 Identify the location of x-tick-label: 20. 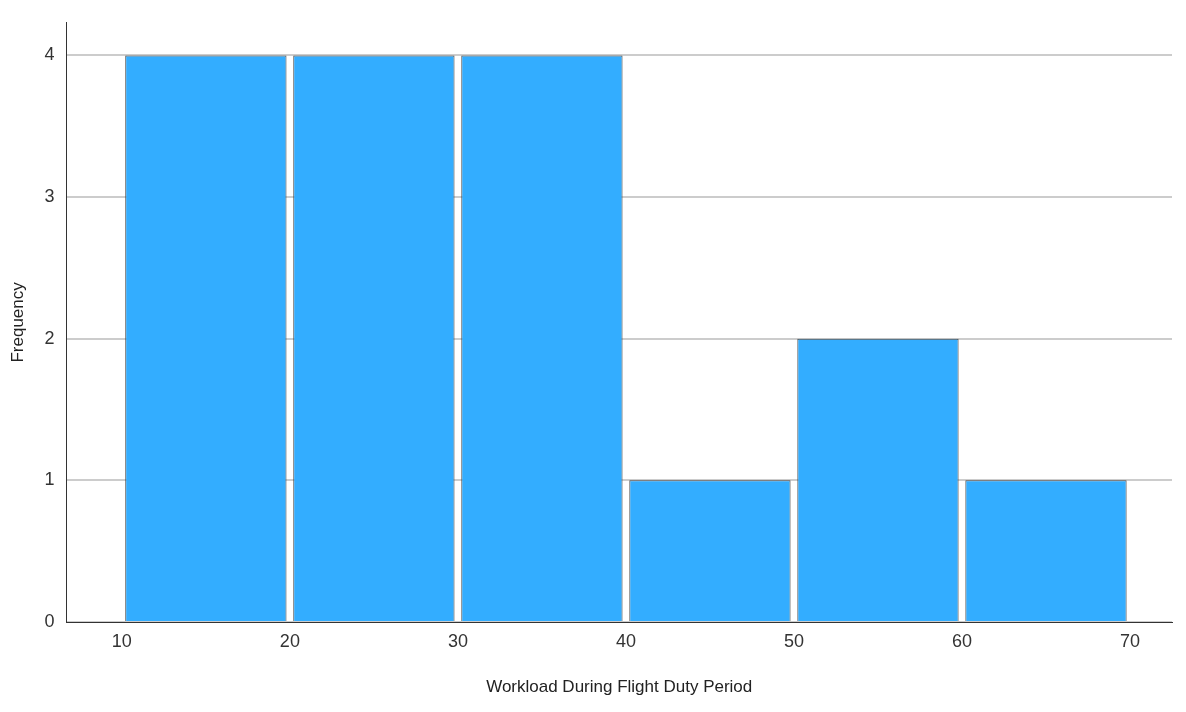
(289, 640).